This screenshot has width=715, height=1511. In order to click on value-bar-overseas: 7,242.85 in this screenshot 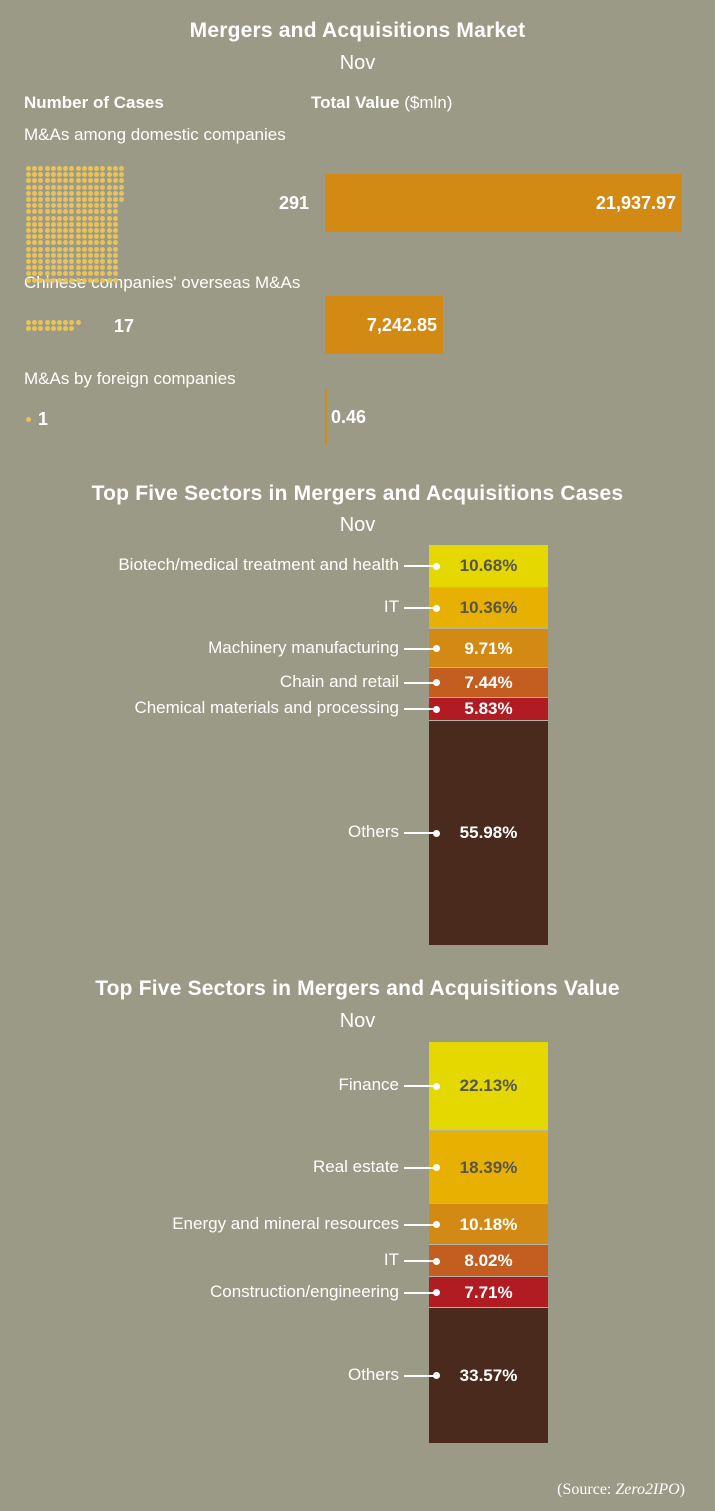, I will do `click(384, 325)`.